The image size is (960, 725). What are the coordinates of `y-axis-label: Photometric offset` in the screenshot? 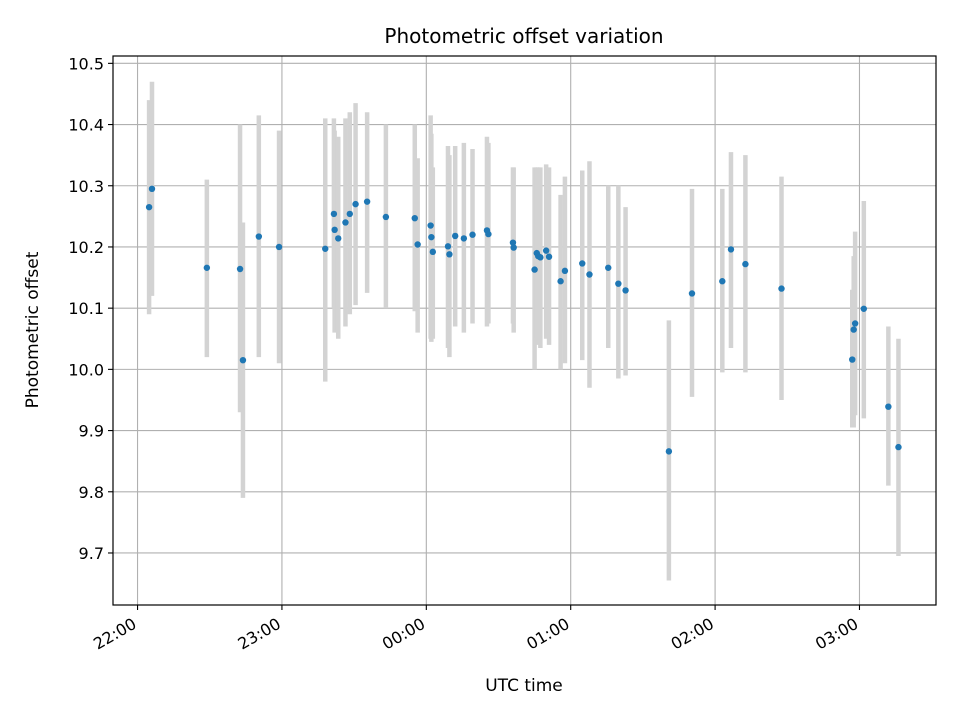 It's located at (33, 329).